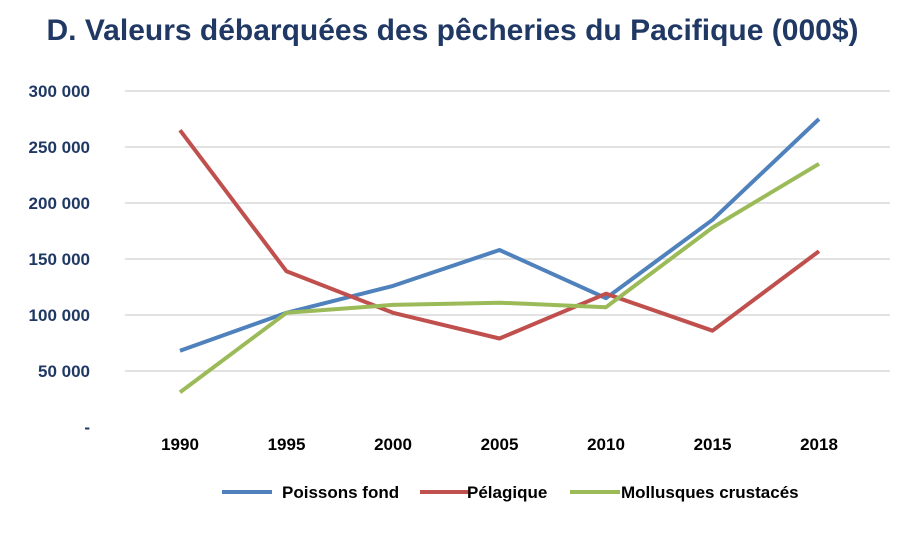 This screenshot has width=905, height=542. I want to click on y-tick-label: -, so click(87, 427).